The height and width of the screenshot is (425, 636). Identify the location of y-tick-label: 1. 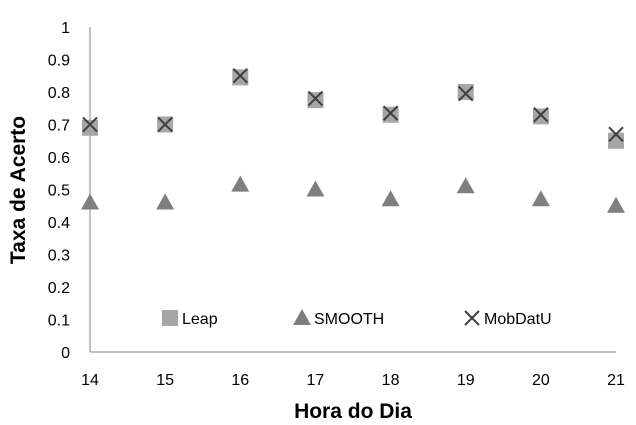
(65, 28).